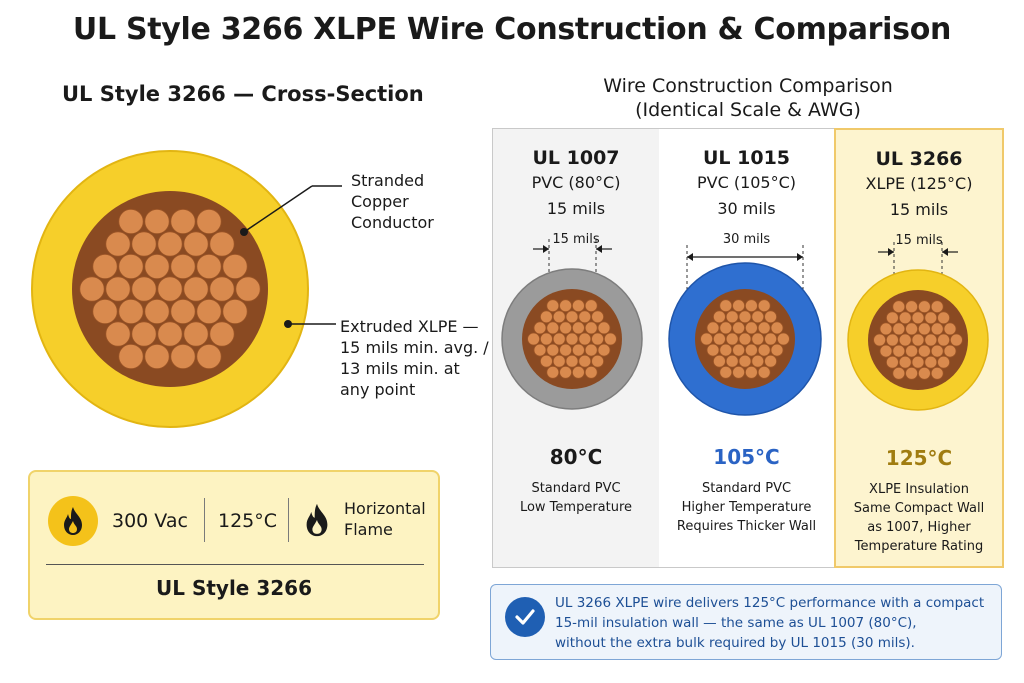  I want to click on description-line: Requires Thicker Wall, so click(746, 526).